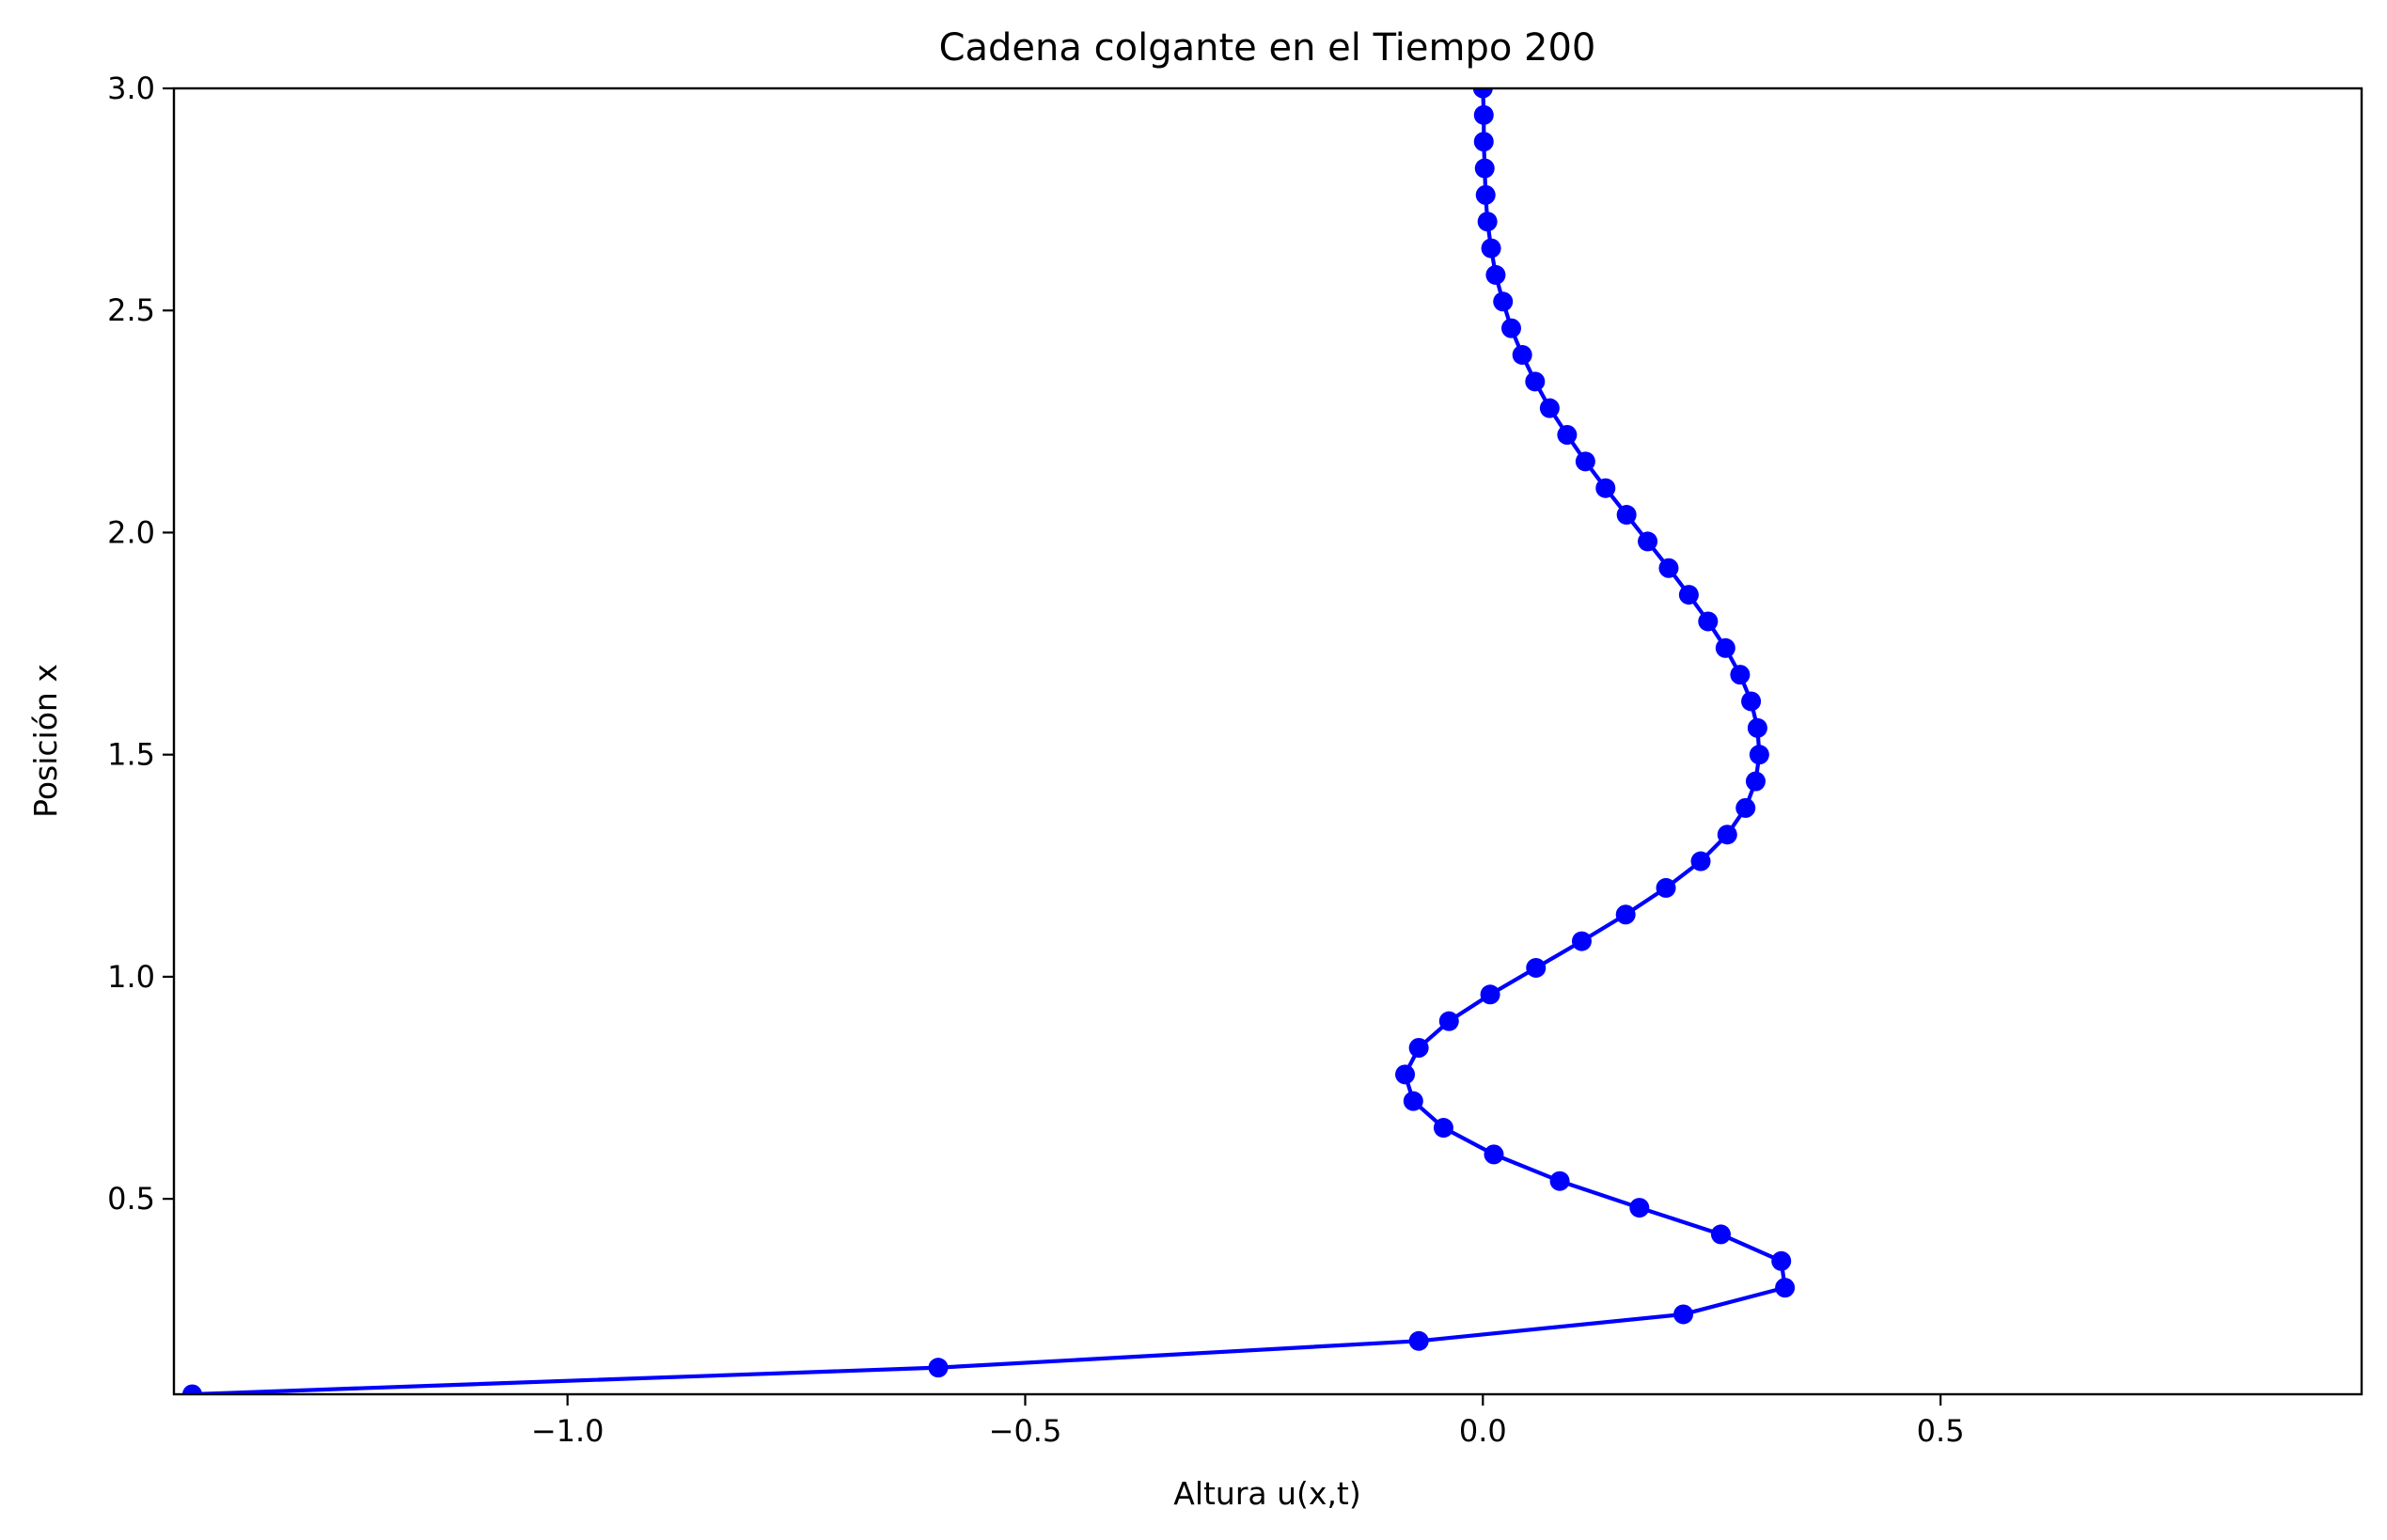 The height and width of the screenshot is (1540, 2387). I want to click on x-axis-ticks: −1.0 −0.5 0.0 0.5, so click(1248, 1421).